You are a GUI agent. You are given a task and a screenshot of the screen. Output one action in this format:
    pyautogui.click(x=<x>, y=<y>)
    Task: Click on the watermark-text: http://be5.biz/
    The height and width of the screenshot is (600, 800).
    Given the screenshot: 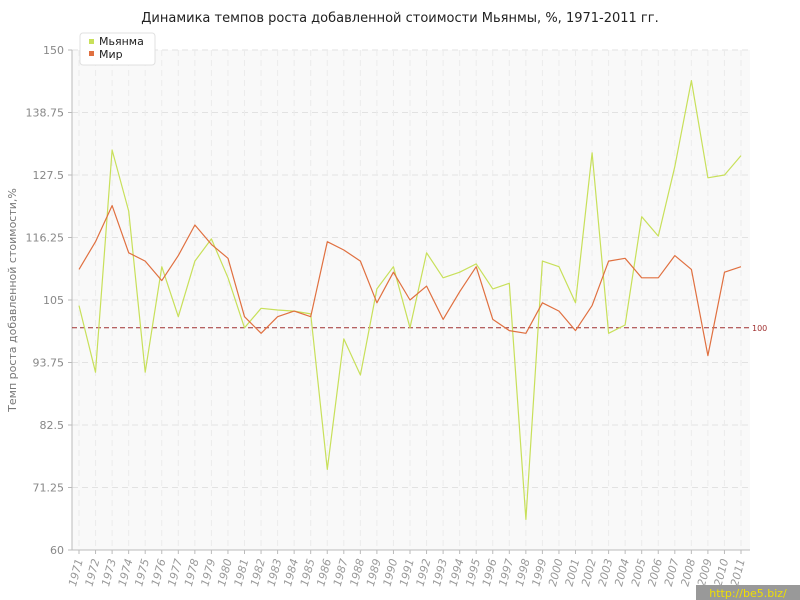 What is the action you would take?
    pyautogui.click(x=748, y=593)
    